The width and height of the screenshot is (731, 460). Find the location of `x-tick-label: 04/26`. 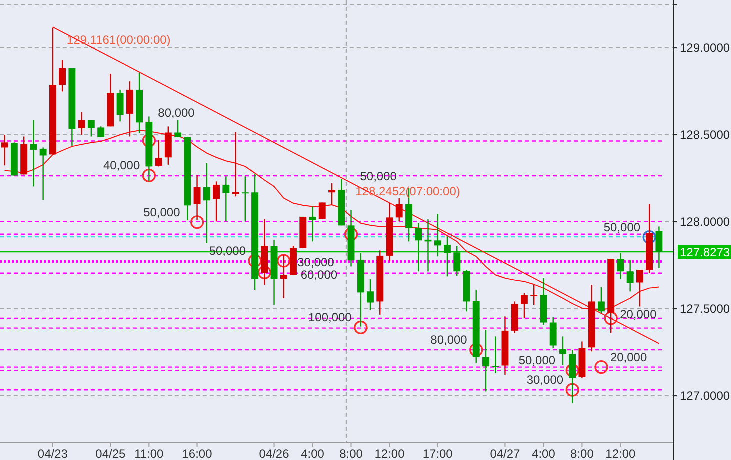

x-tick-label: 04/26 is located at coordinates (274, 453).